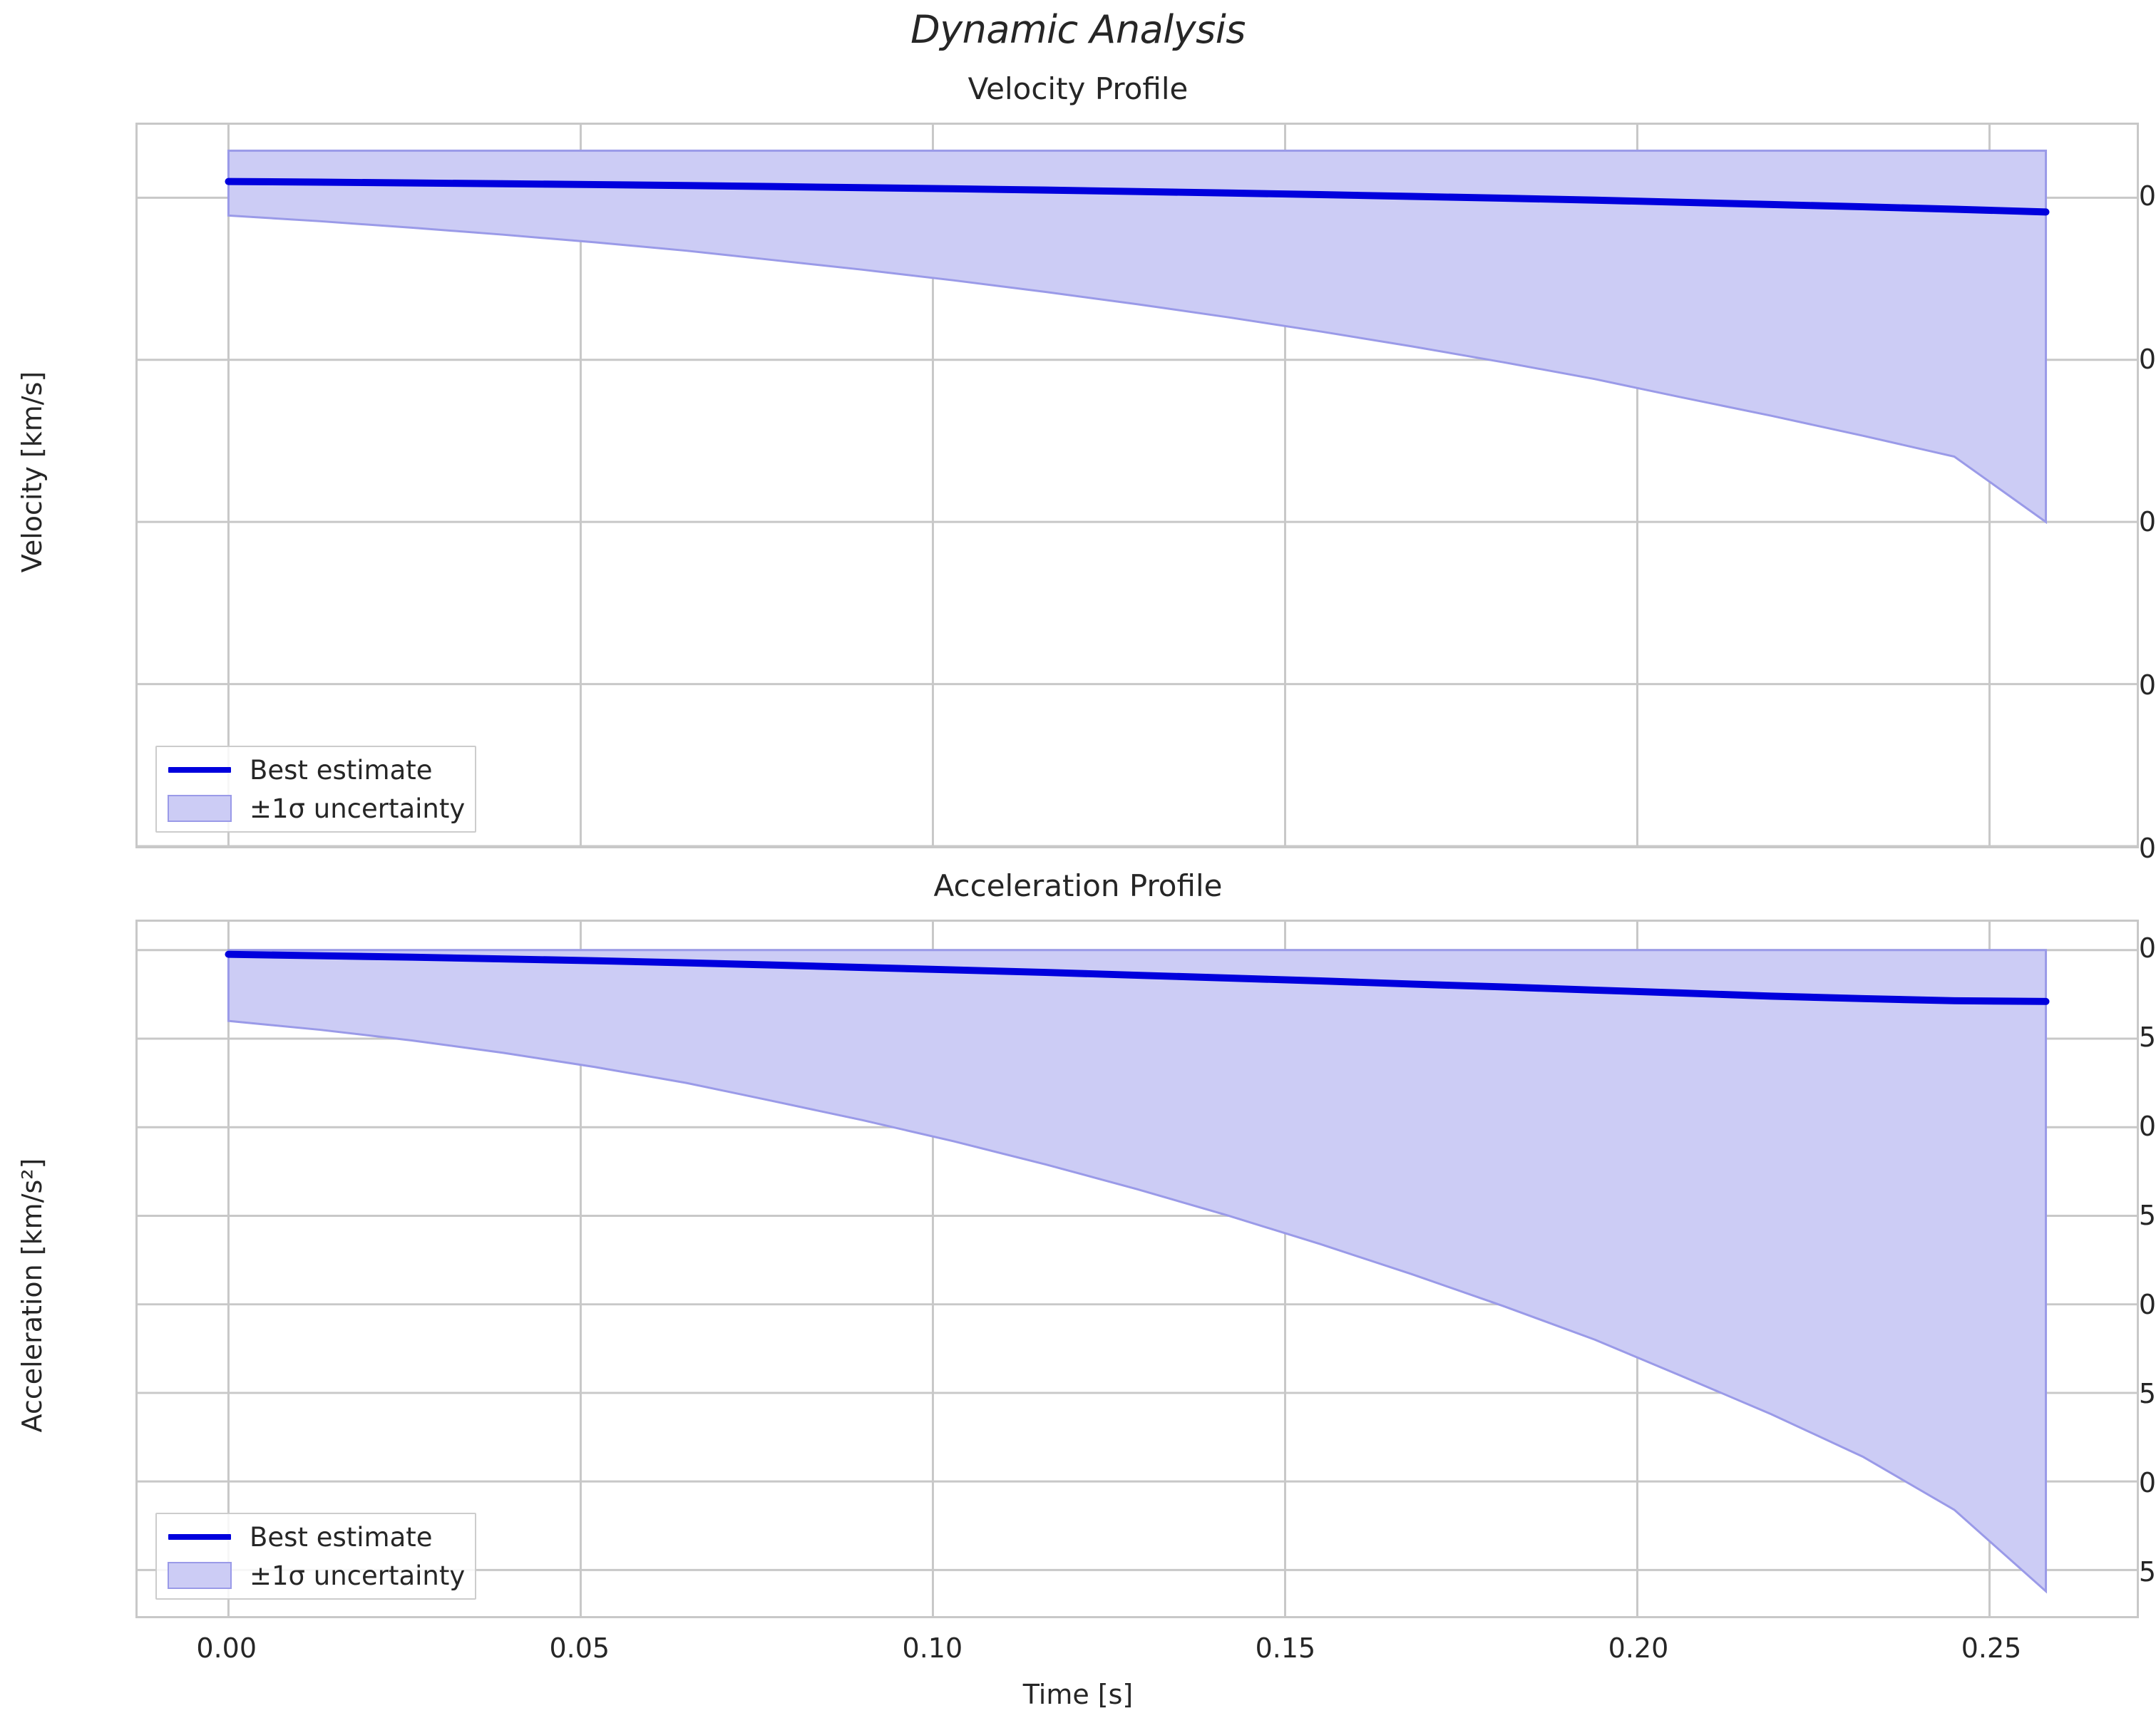 The image size is (2156, 1728). Describe the element at coordinates (316, 1556) in the screenshot. I see `acceleration-legend: Best estimate ±1σ uncertainty` at that location.